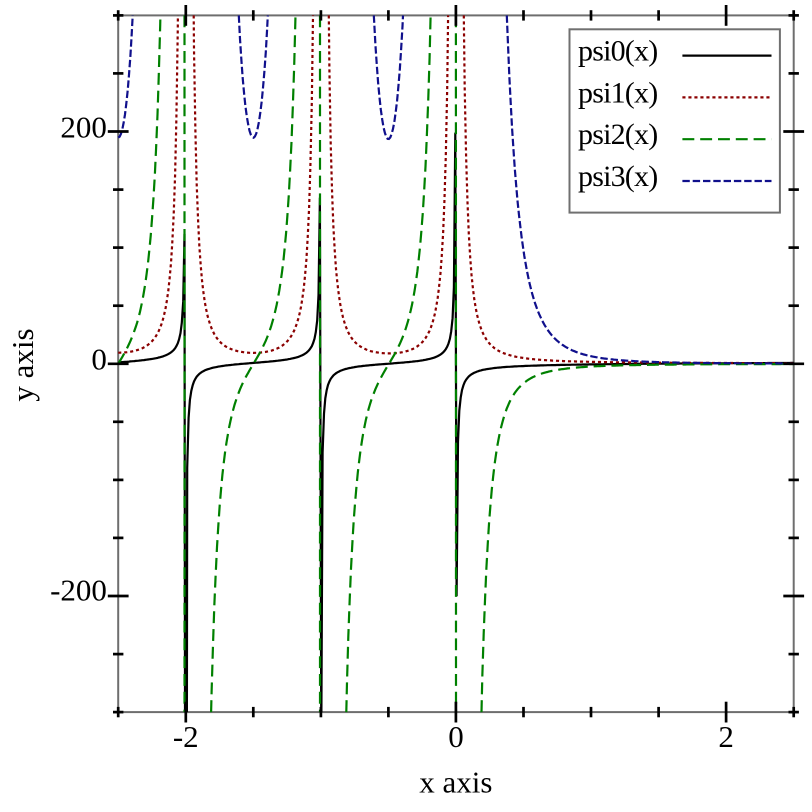  I want to click on svg-text: 200, so click(83, 126).